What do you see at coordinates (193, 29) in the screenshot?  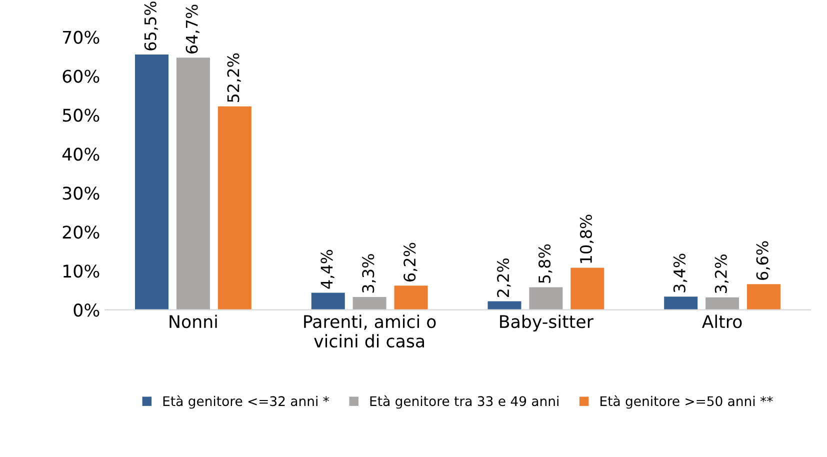 I see `data-label: 64,7%` at bounding box center [193, 29].